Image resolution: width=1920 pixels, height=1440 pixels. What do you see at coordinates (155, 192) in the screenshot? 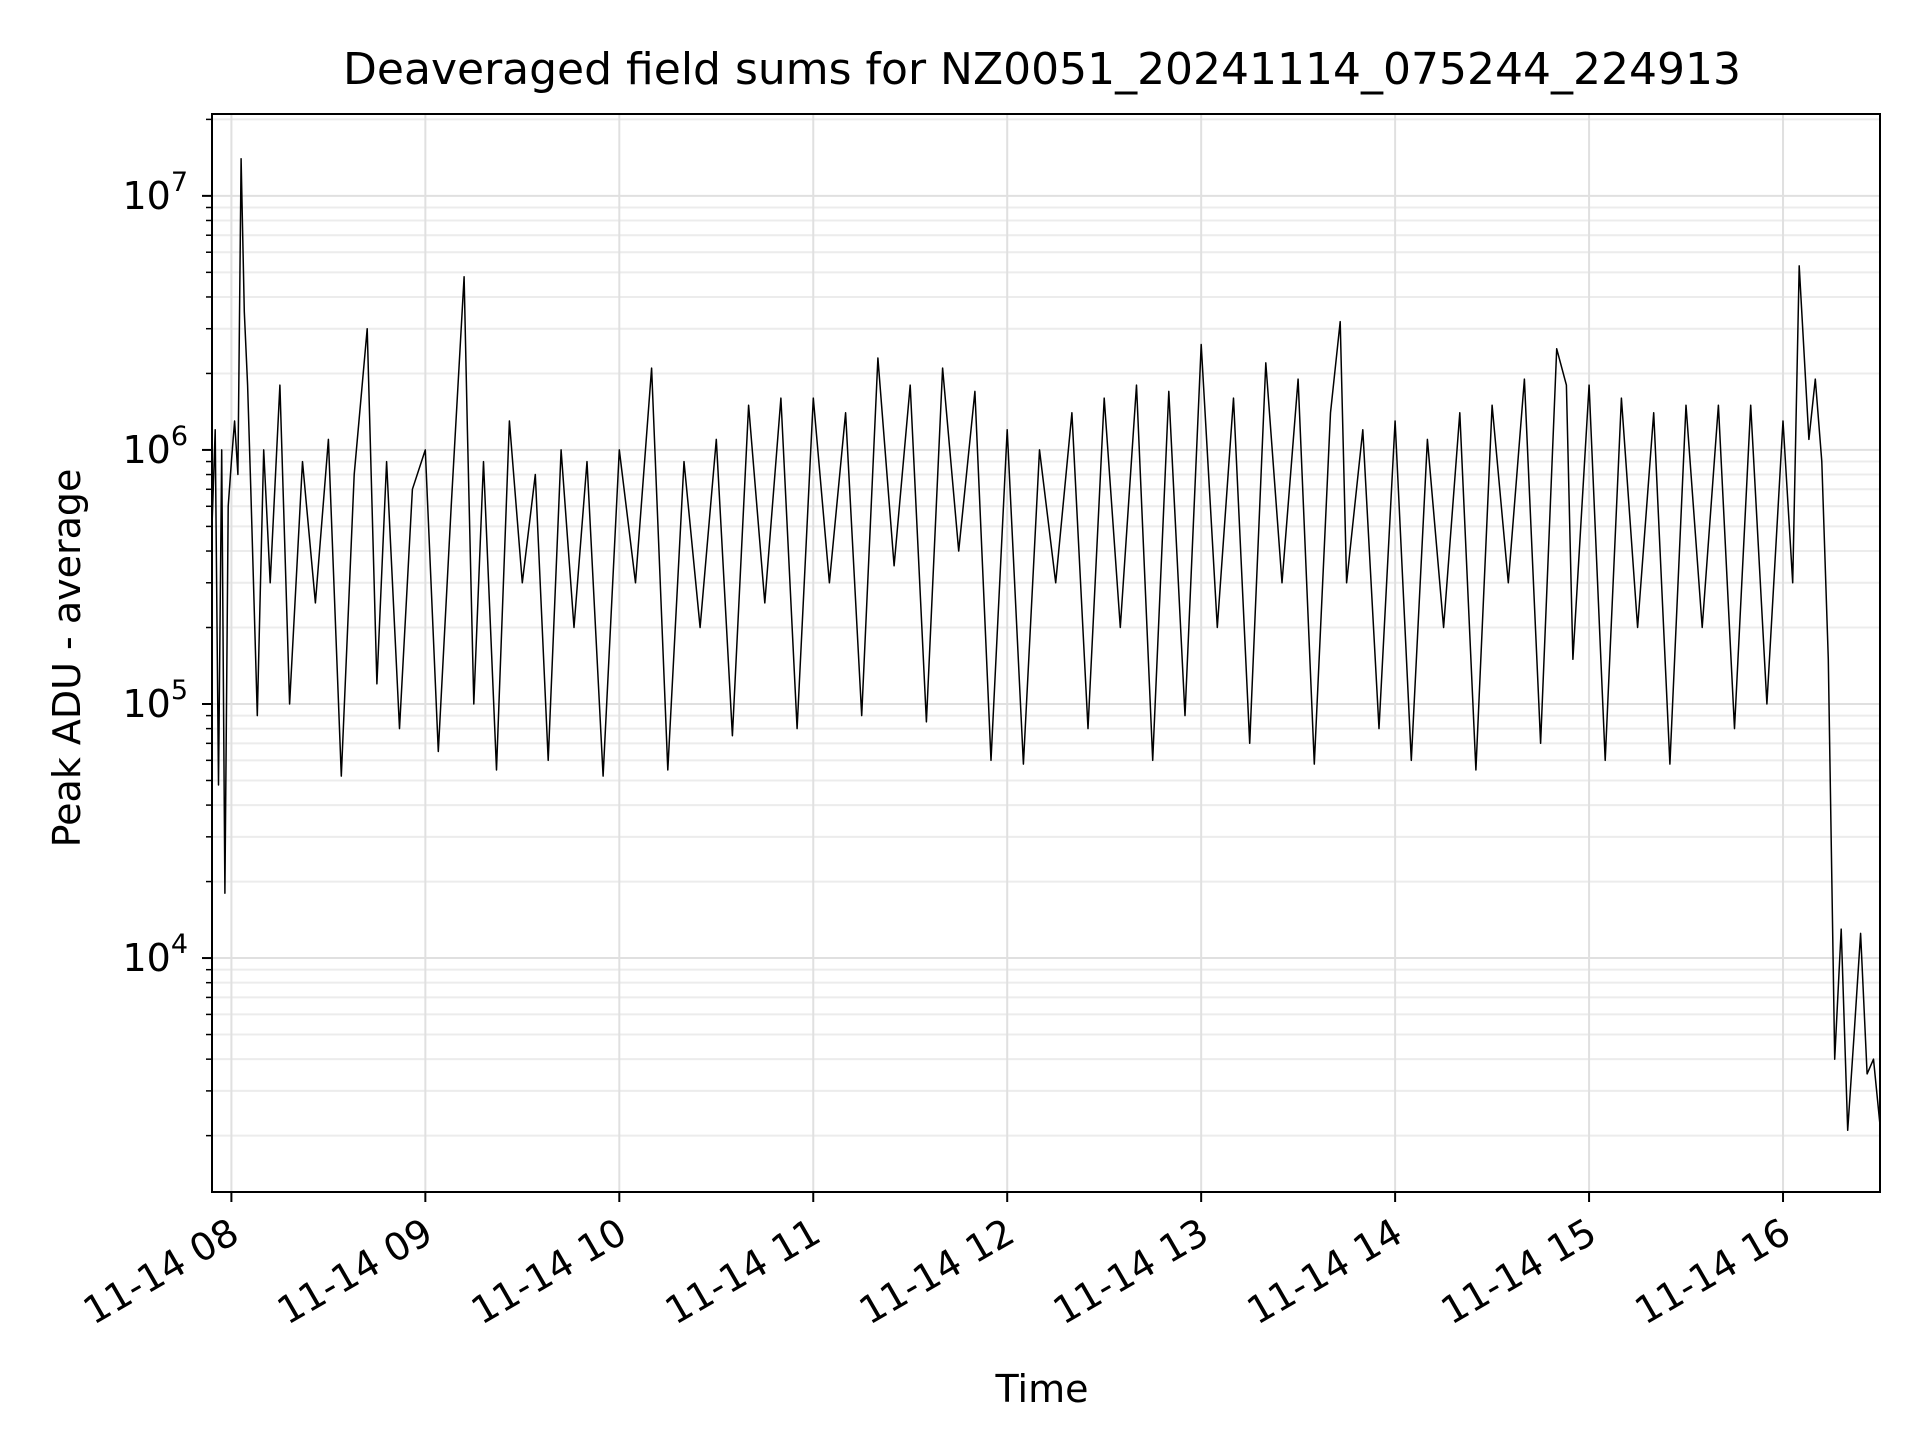
I see `y-tick-label: 10⁷` at bounding box center [155, 192].